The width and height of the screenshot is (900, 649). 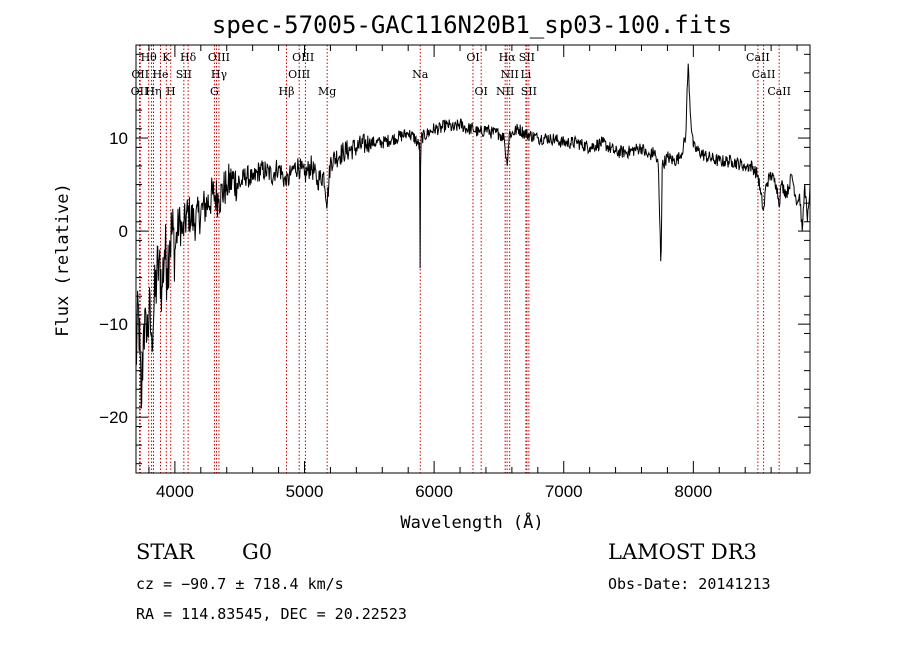 What do you see at coordinates (508, 57) in the screenshot?
I see `line-label-6: Hα` at bounding box center [508, 57].